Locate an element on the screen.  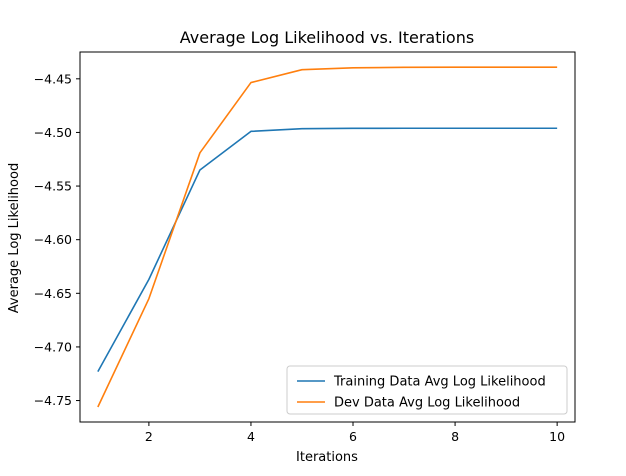
legend-label: Training Data Avg Log Likelihood is located at coordinates (439, 382).